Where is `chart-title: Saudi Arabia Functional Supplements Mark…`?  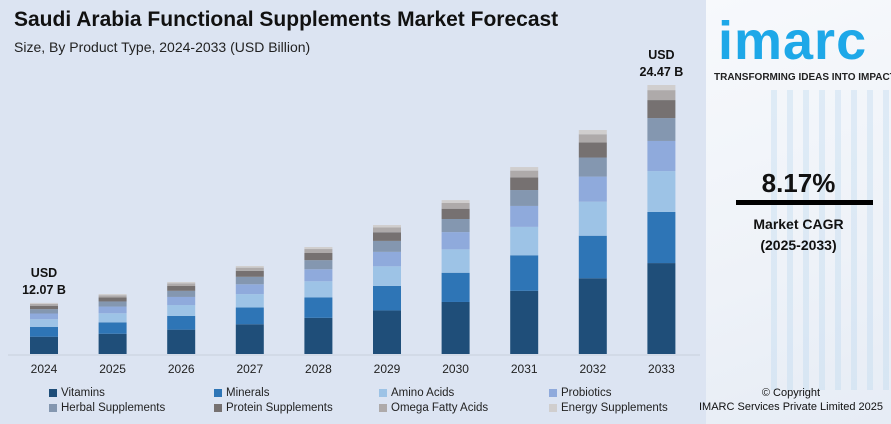
chart-title: Saudi Arabia Functional Supplements Mark… is located at coordinates (286, 19).